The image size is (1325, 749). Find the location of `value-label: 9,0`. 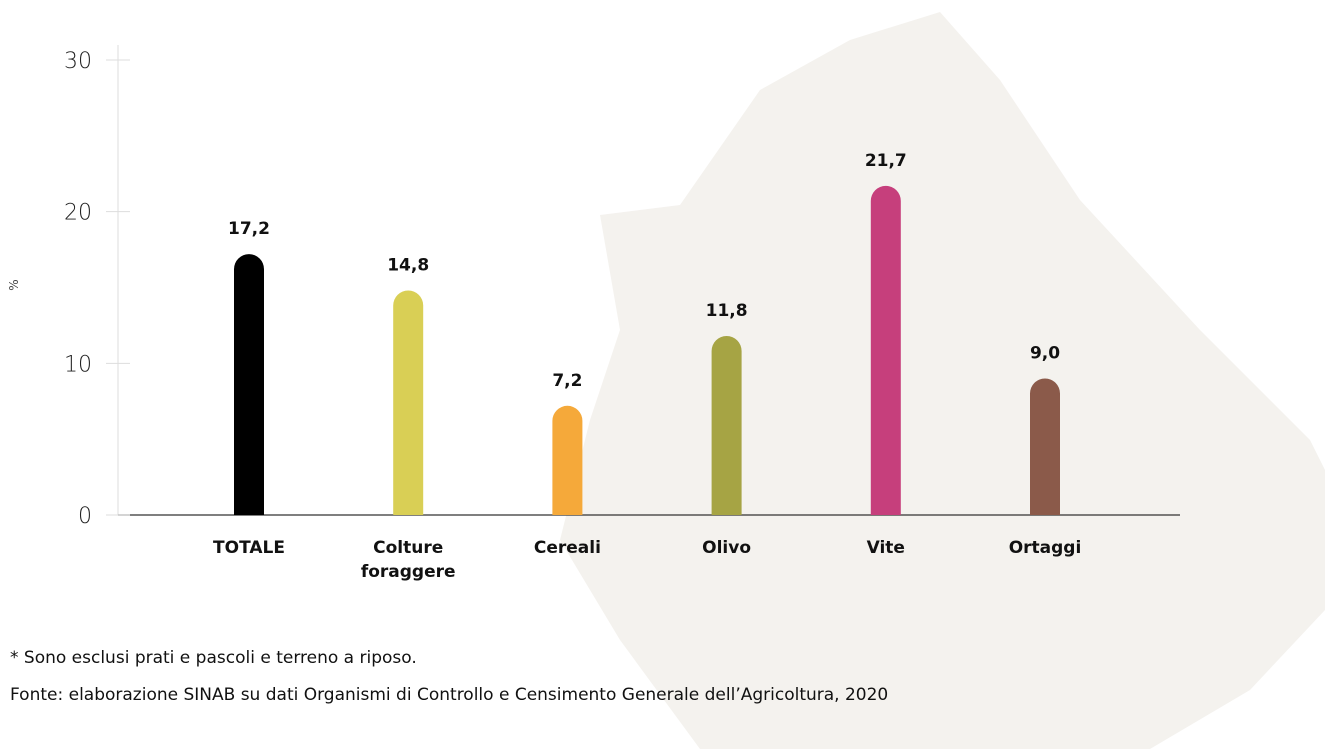

value-label: 9,0 is located at coordinates (1045, 354).